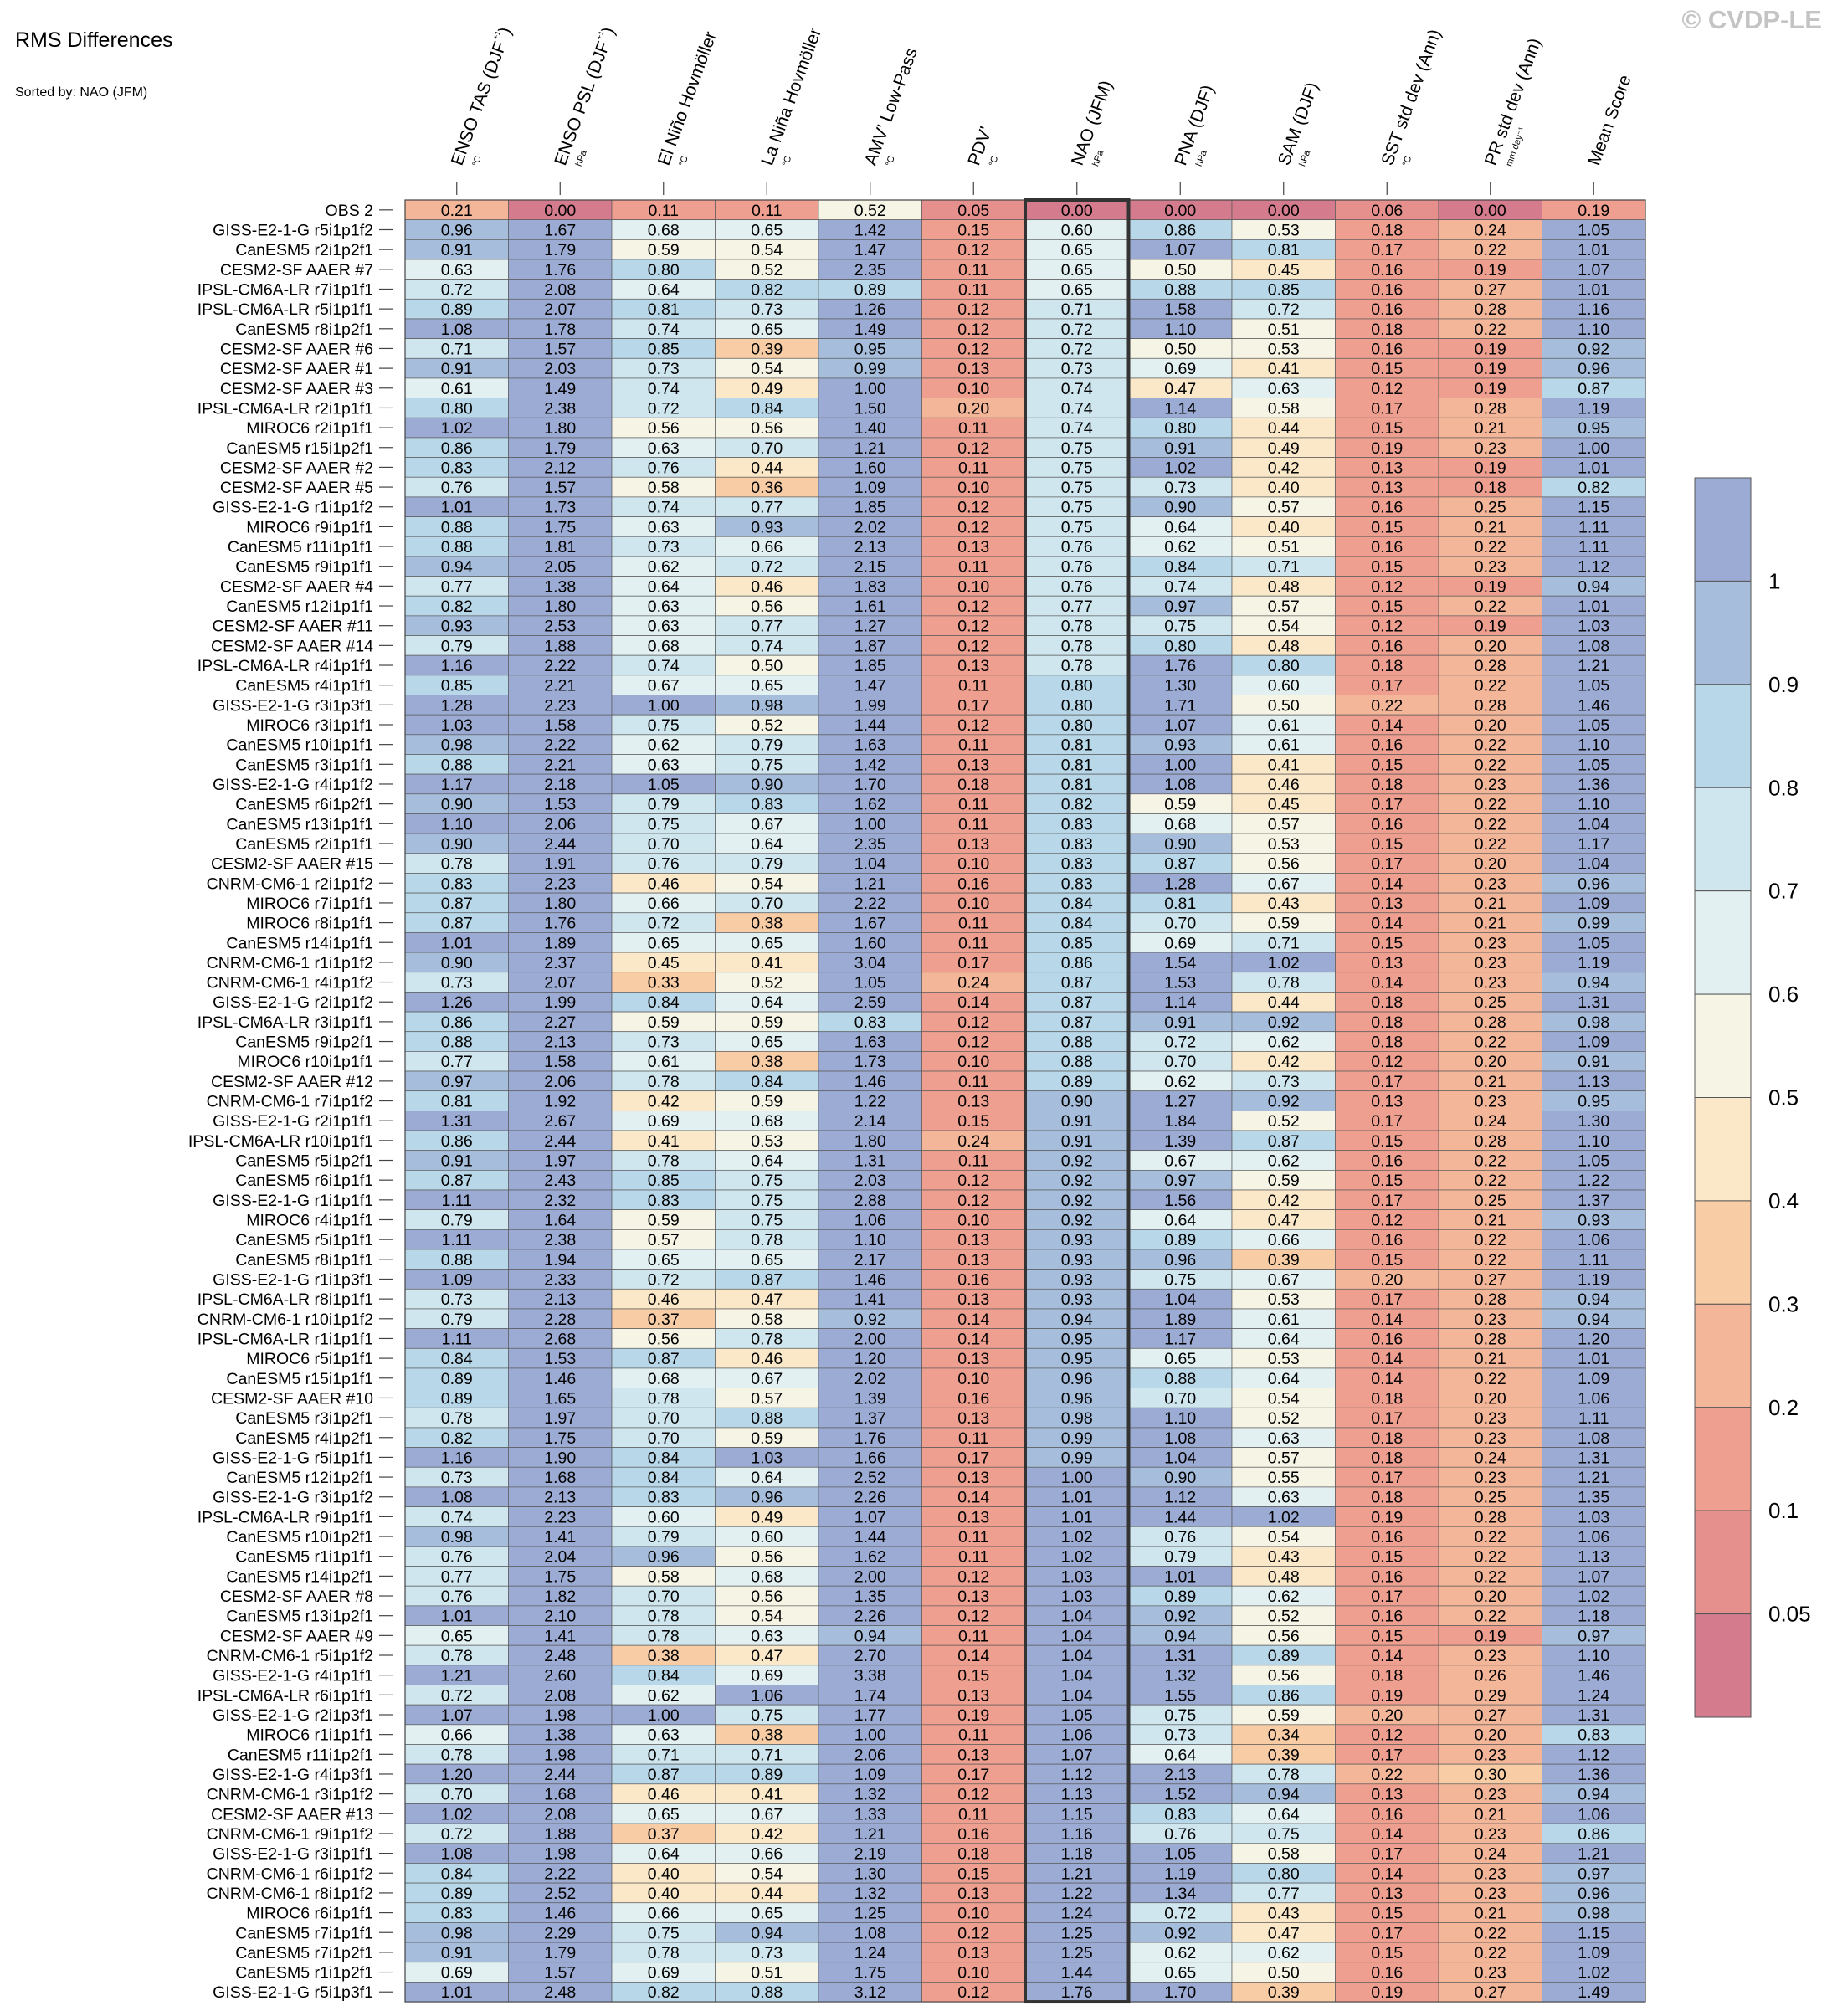 Image resolution: width=1832 pixels, height=2016 pixels. Describe the element at coordinates (973, 1974) in the screenshot. I see `cell-value: 0.10` at that location.